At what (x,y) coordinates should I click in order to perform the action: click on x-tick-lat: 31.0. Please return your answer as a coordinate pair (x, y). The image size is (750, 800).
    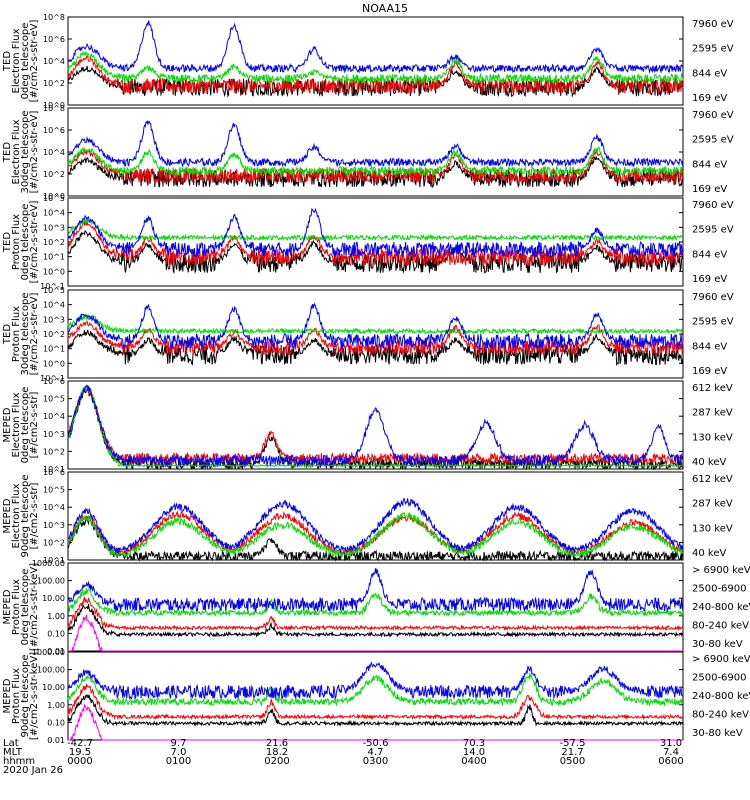
    Looking at the image, I should click on (671, 743).